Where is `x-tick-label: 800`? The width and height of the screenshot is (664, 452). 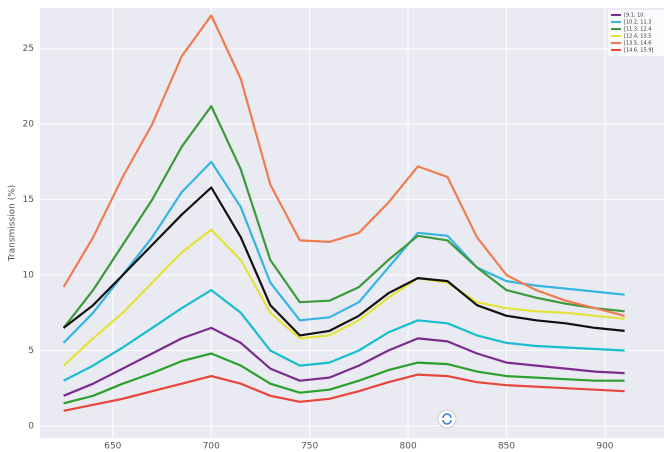 x-tick-label: 800 is located at coordinates (408, 447).